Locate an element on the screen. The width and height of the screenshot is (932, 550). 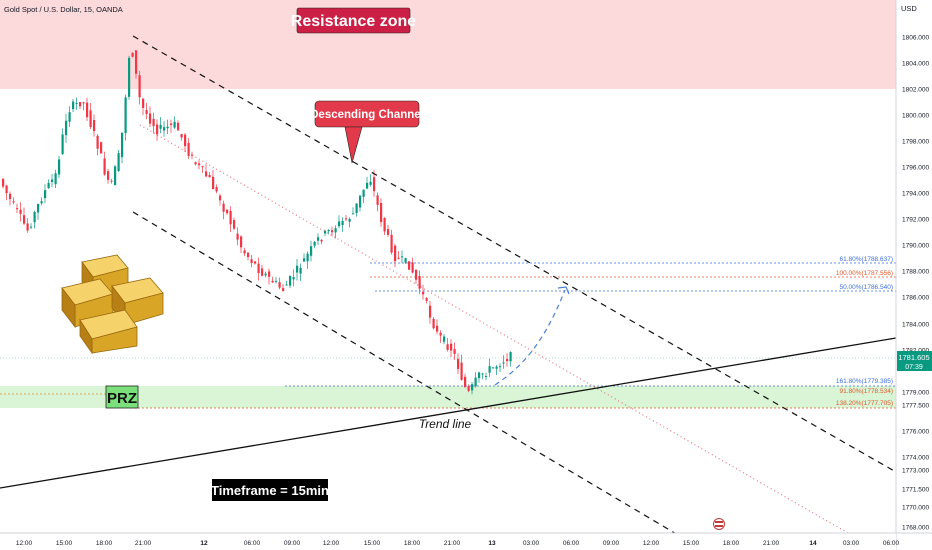
price-tick-label: 1798.000 is located at coordinates (915, 142).